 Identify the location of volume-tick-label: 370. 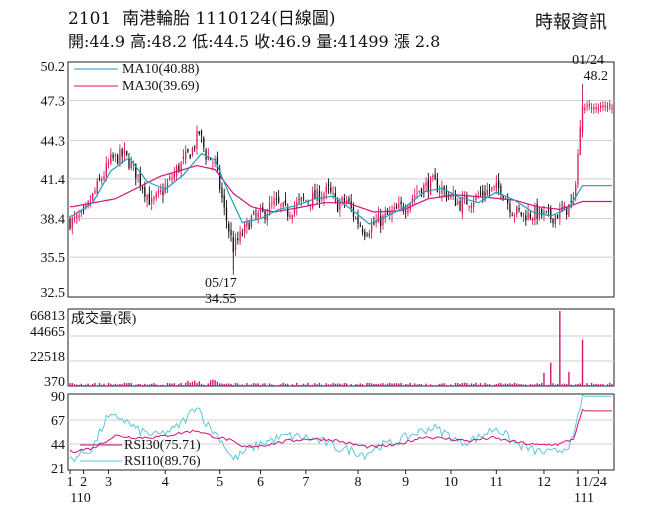
(54, 382).